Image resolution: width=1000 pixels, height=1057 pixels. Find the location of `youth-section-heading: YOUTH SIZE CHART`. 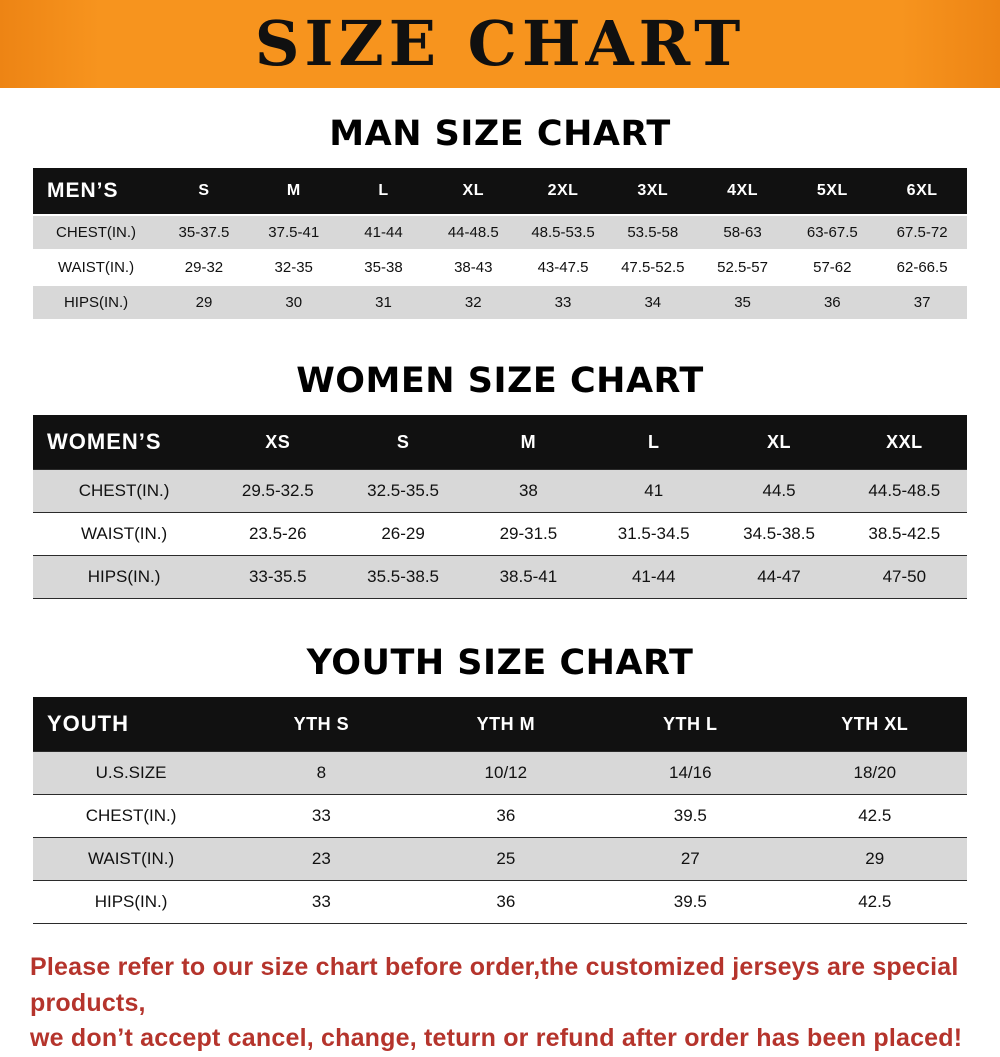

youth-section-heading: YOUTH SIZE CHART is located at coordinates (500, 663).